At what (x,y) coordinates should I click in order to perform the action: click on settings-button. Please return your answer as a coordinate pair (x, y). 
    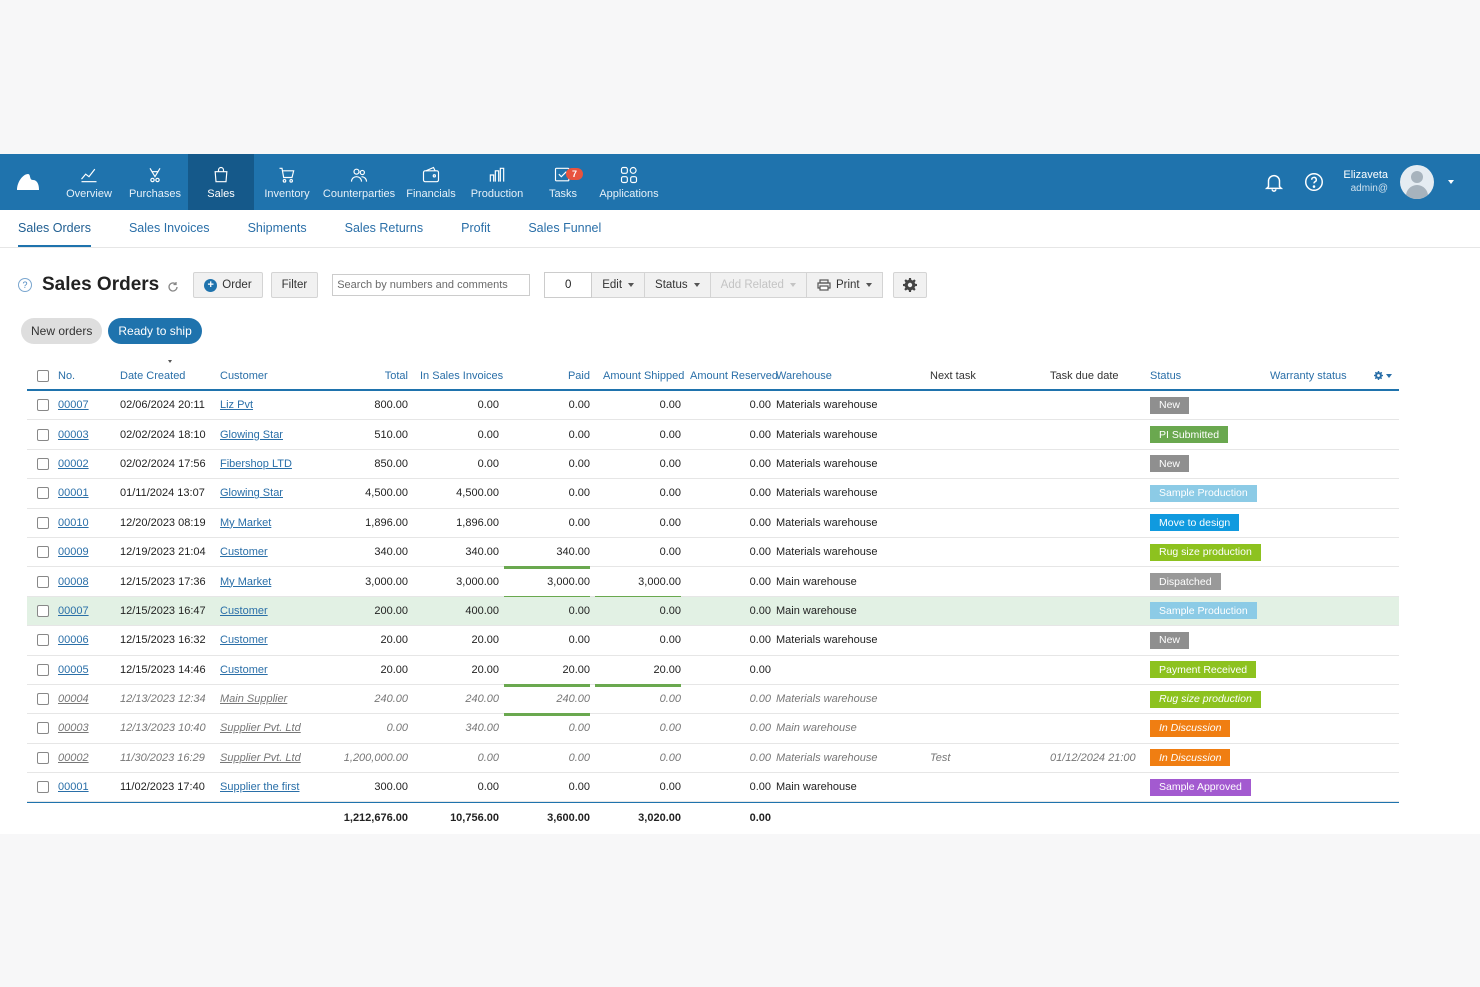
    Looking at the image, I should click on (909, 285).